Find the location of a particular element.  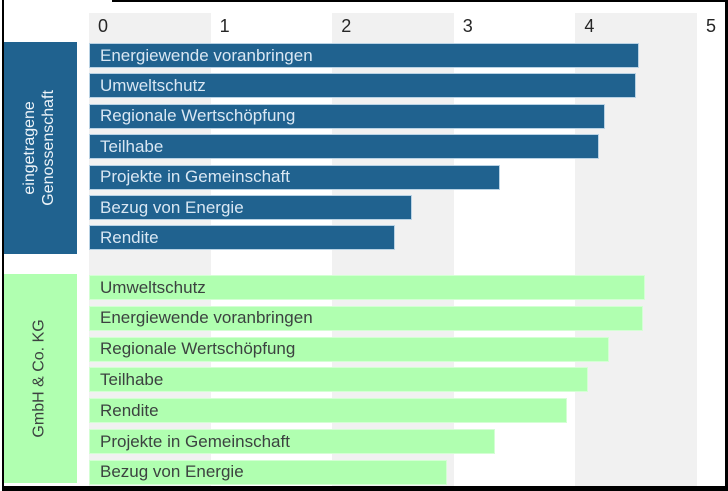

group-label-block: eingetragene Genossenschaft is located at coordinates (40, 148).